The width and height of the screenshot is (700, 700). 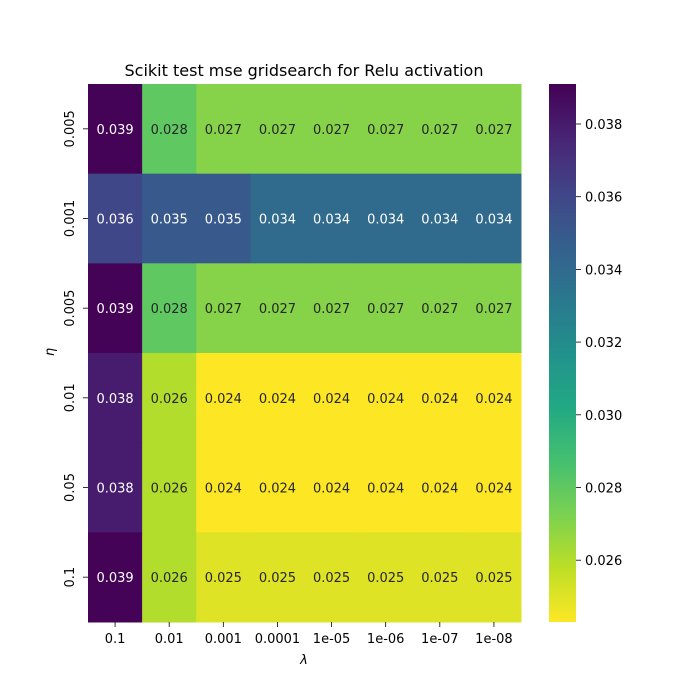 What do you see at coordinates (603, 270) in the screenshot?
I see `colorbar-tick-label: 0.034` at bounding box center [603, 270].